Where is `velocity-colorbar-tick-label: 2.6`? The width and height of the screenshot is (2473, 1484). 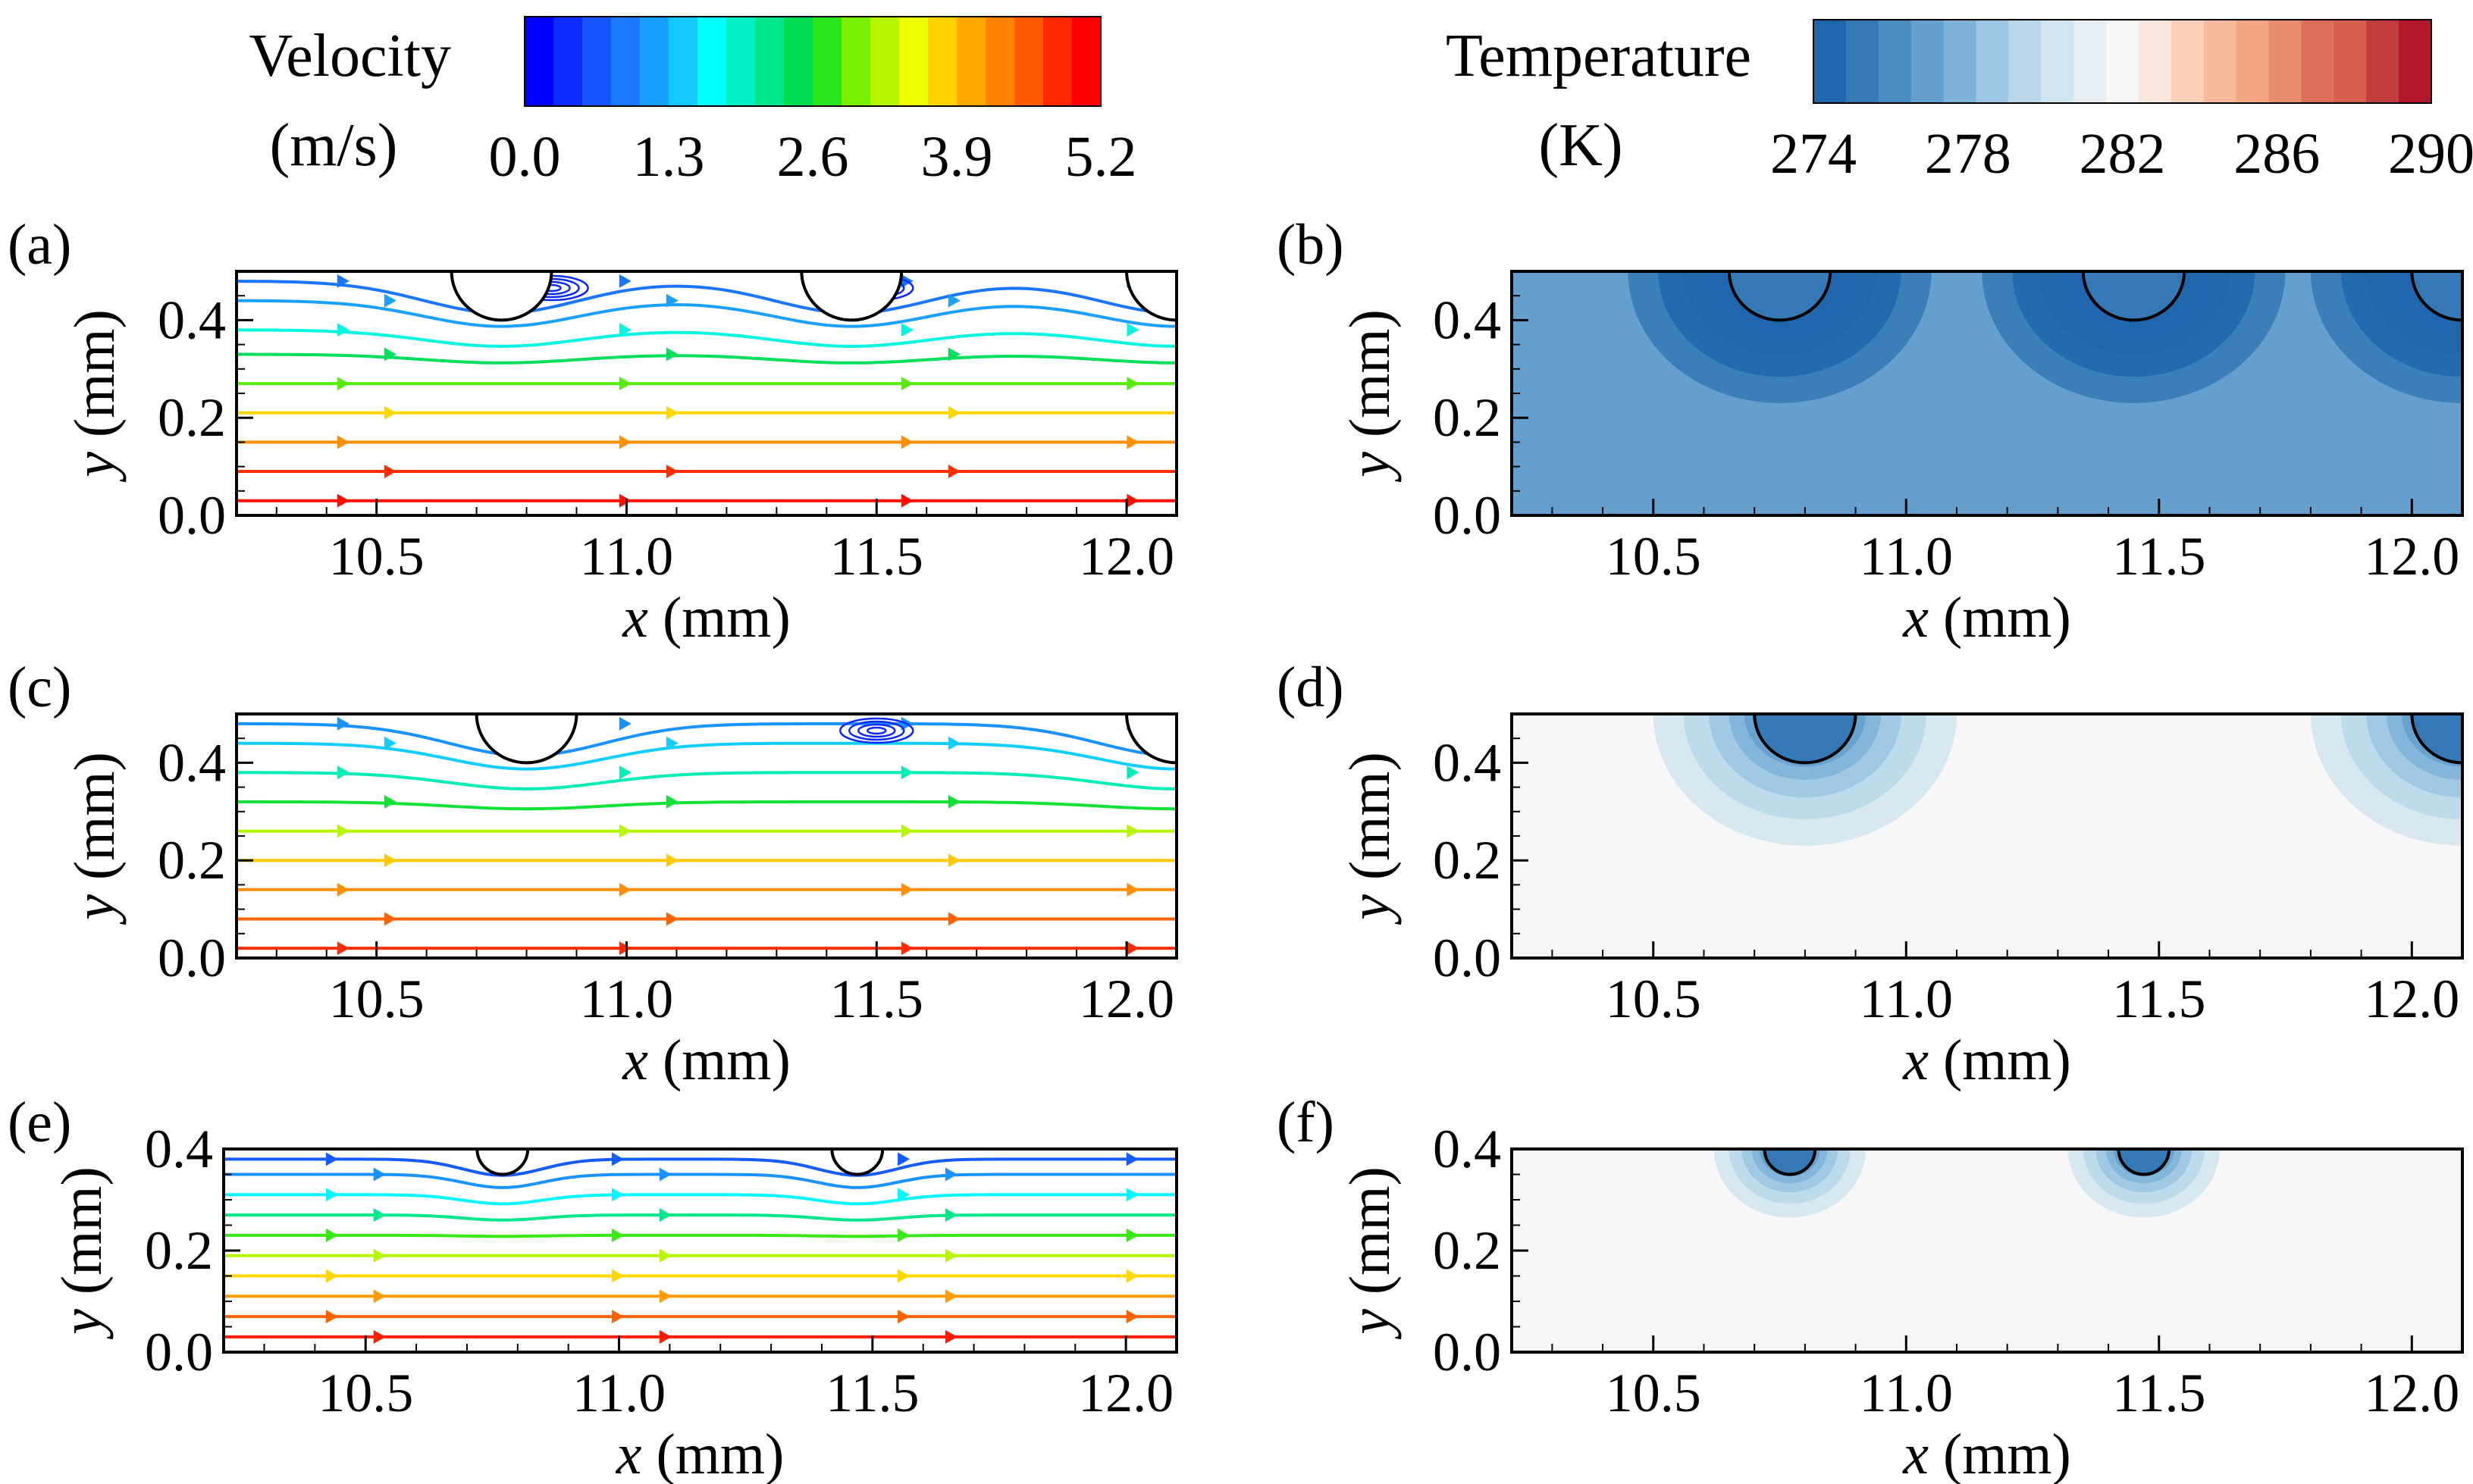 velocity-colorbar-tick-label: 2.6 is located at coordinates (813, 157).